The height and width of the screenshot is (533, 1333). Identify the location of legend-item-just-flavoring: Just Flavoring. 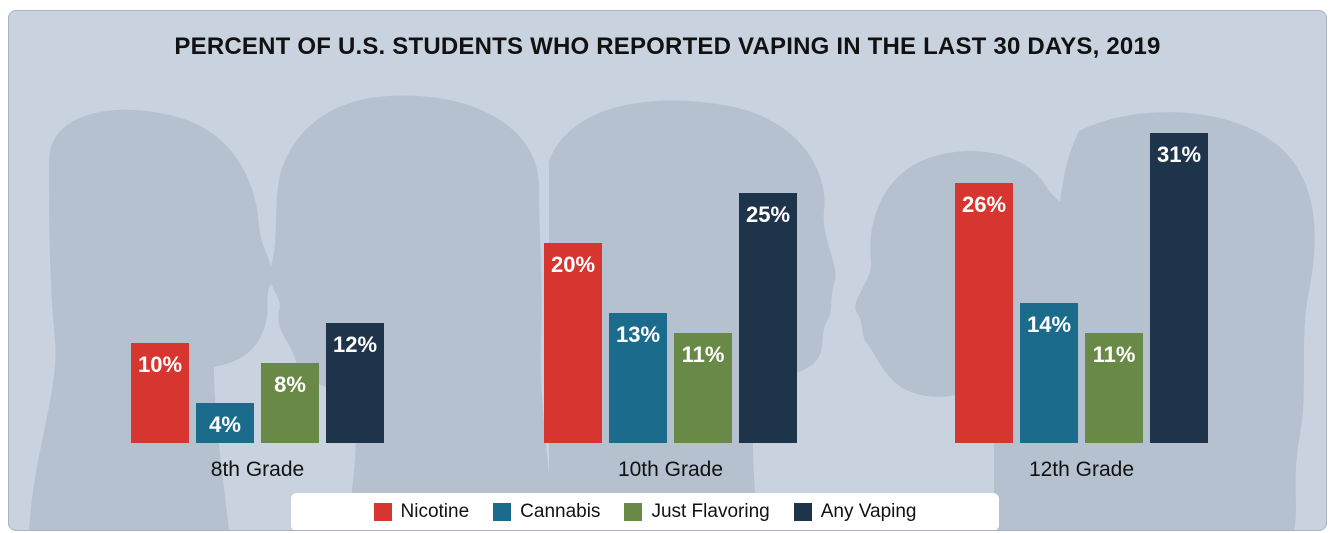
(697, 512).